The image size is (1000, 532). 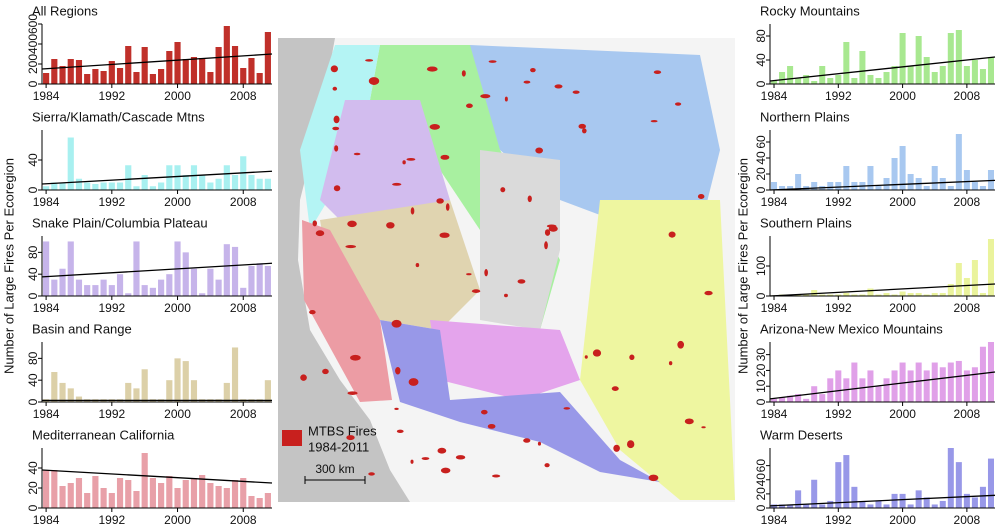 I want to click on x-tick-label: 1984, so click(x=46, y=308).